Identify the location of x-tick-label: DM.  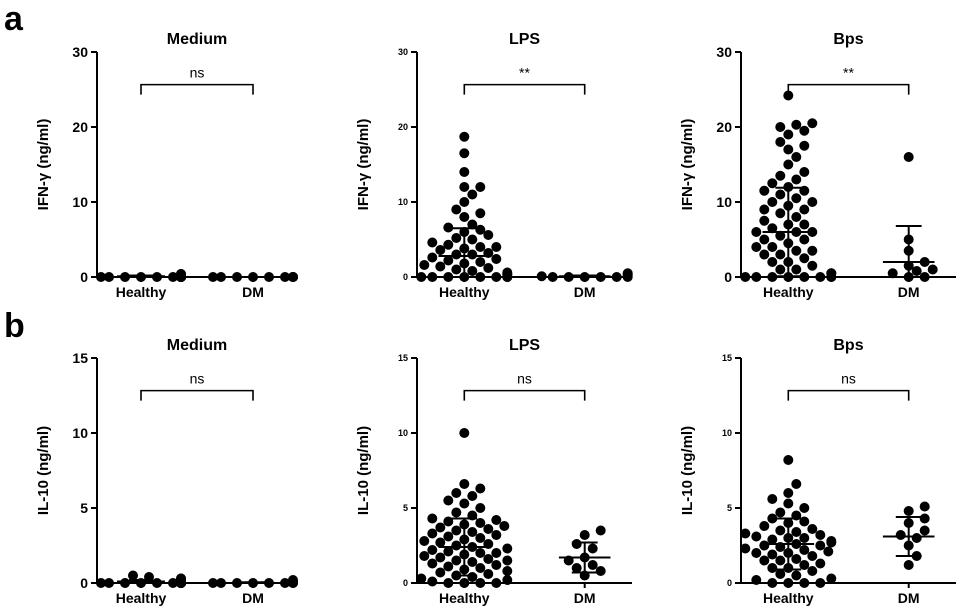
(585, 598).